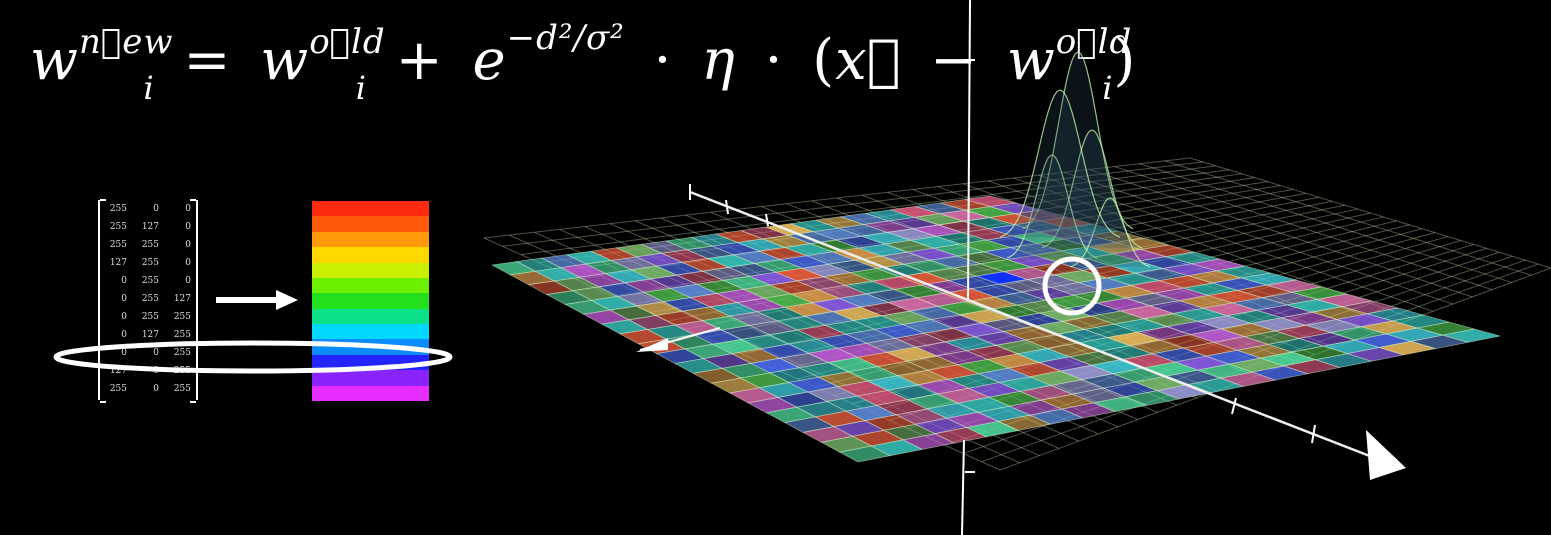 The image size is (1551, 535). I want to click on eq-exponent: −d²/σ², so click(565, 38).